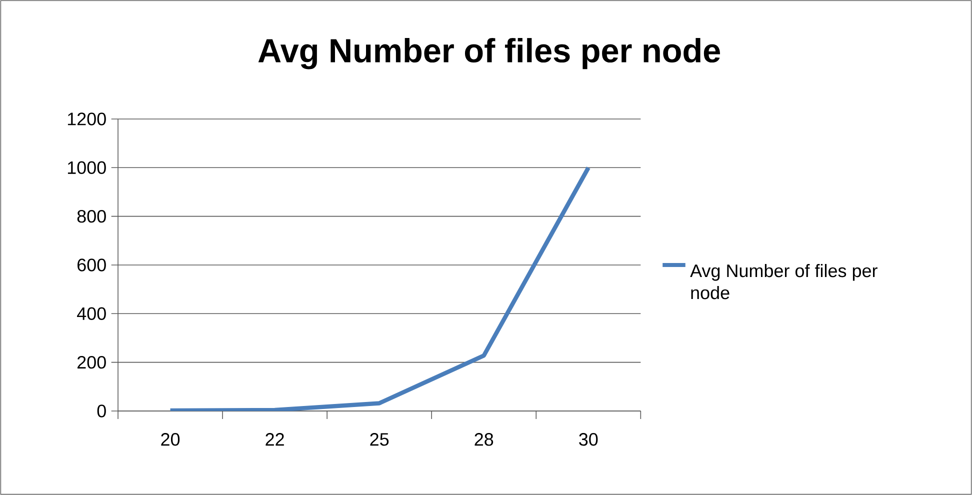 The width and height of the screenshot is (972, 495). I want to click on y-tick-label: 0, so click(101, 411).